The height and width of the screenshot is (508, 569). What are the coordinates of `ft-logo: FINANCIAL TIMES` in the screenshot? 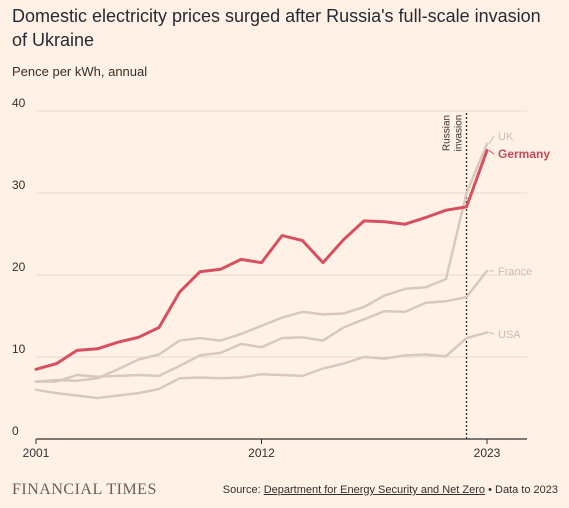 It's located at (84, 489).